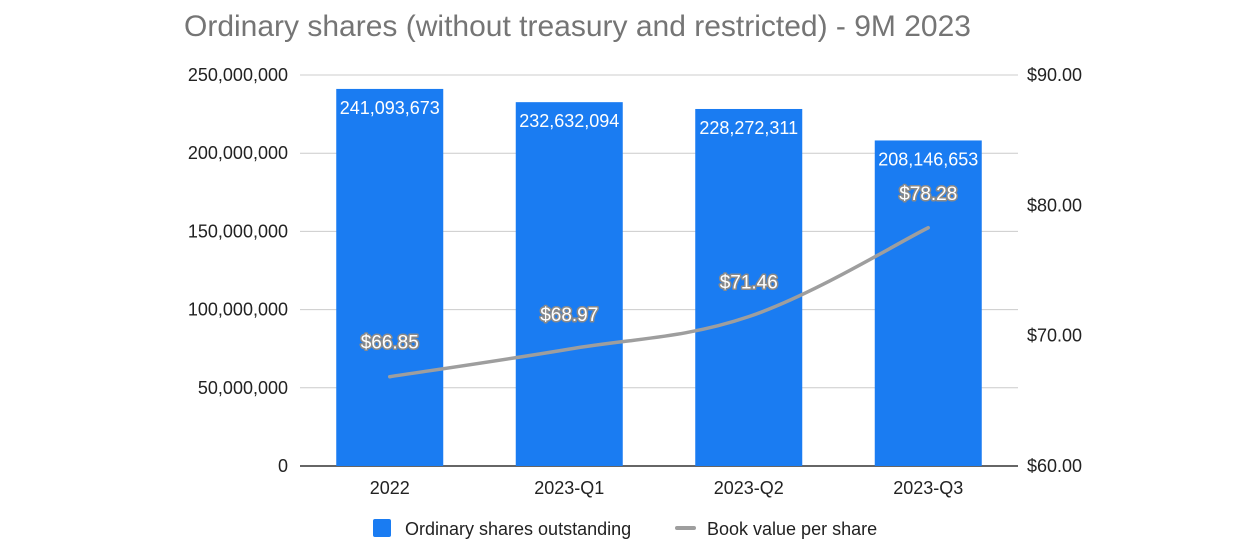  I want to click on left-tick-label: 200,000,000, so click(238, 153).